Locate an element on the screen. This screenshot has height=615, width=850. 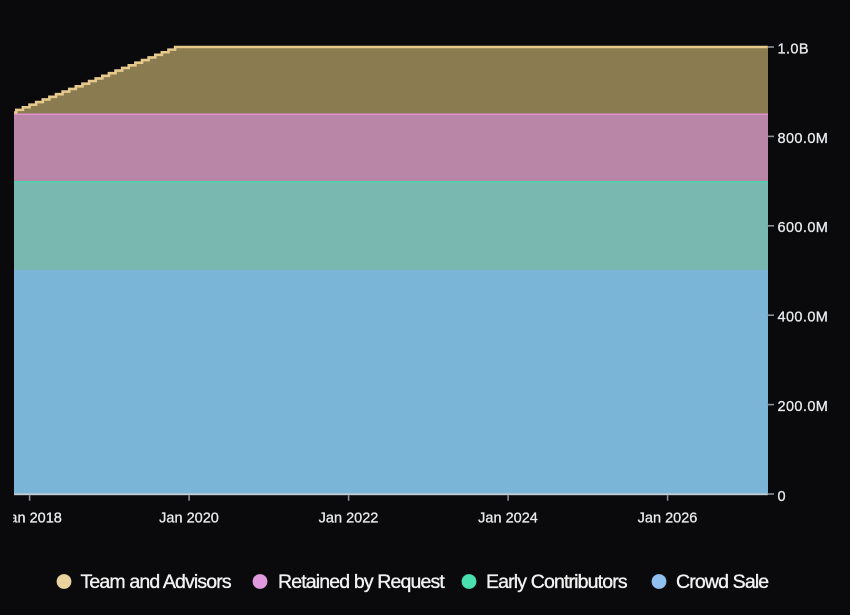
svg-text: Retained by Request is located at coordinates (361, 582).